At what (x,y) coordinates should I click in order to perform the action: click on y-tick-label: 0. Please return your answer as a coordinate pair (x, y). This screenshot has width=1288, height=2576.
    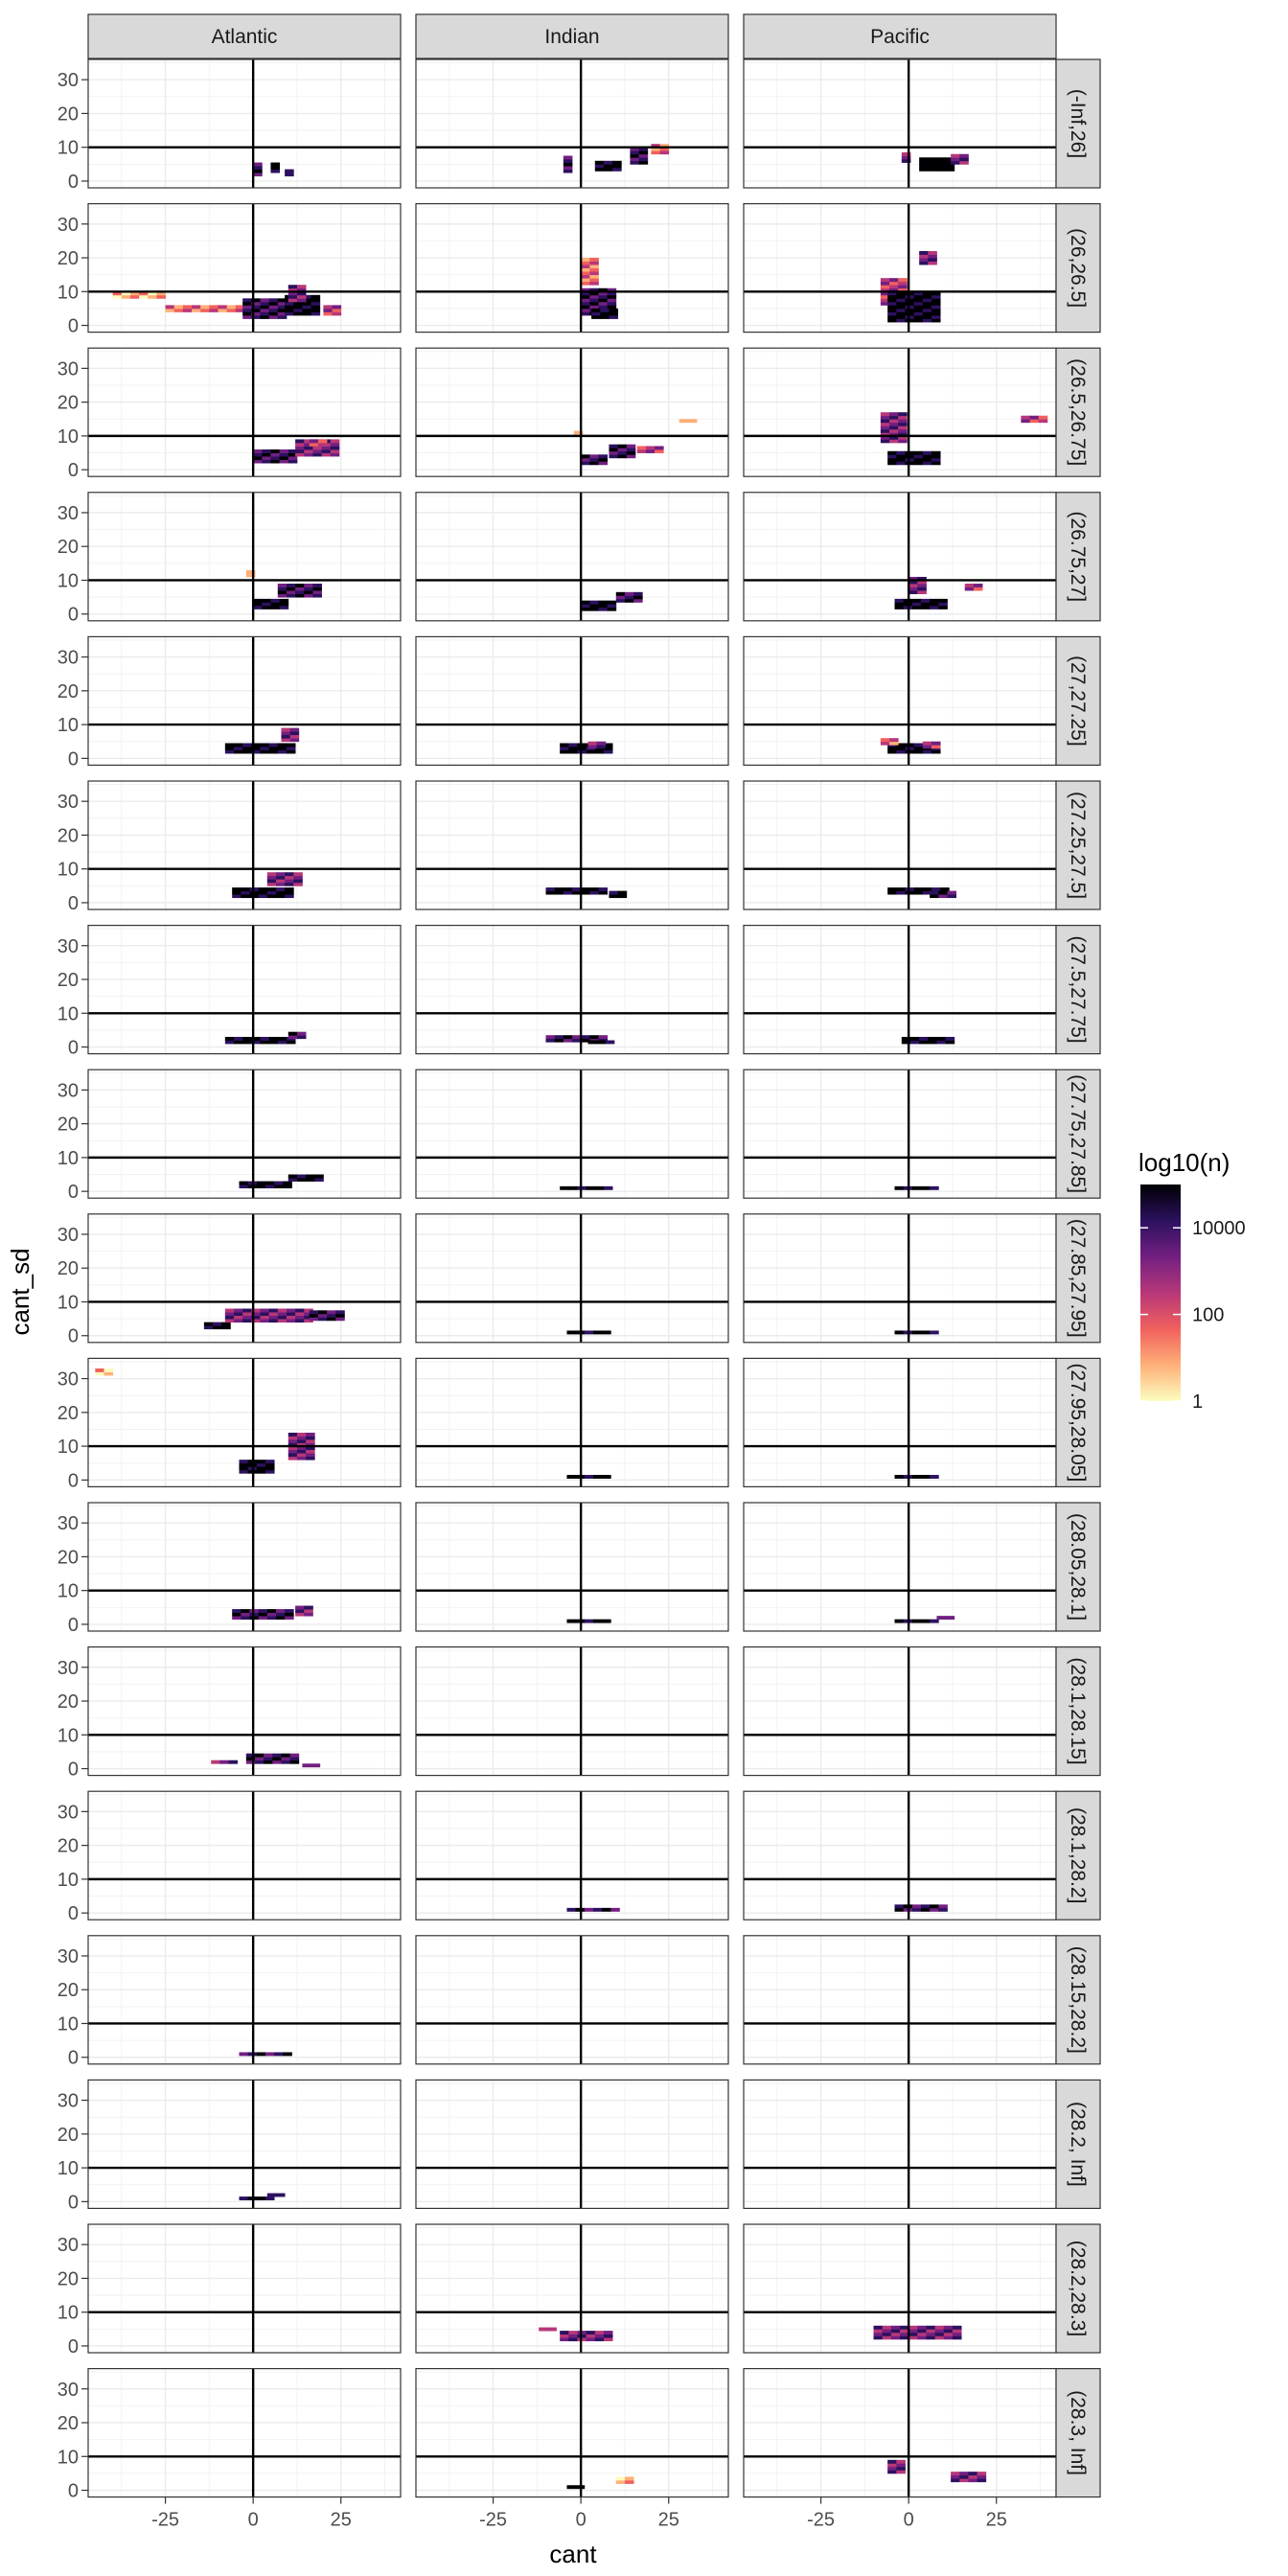
    Looking at the image, I should click on (73, 2347).